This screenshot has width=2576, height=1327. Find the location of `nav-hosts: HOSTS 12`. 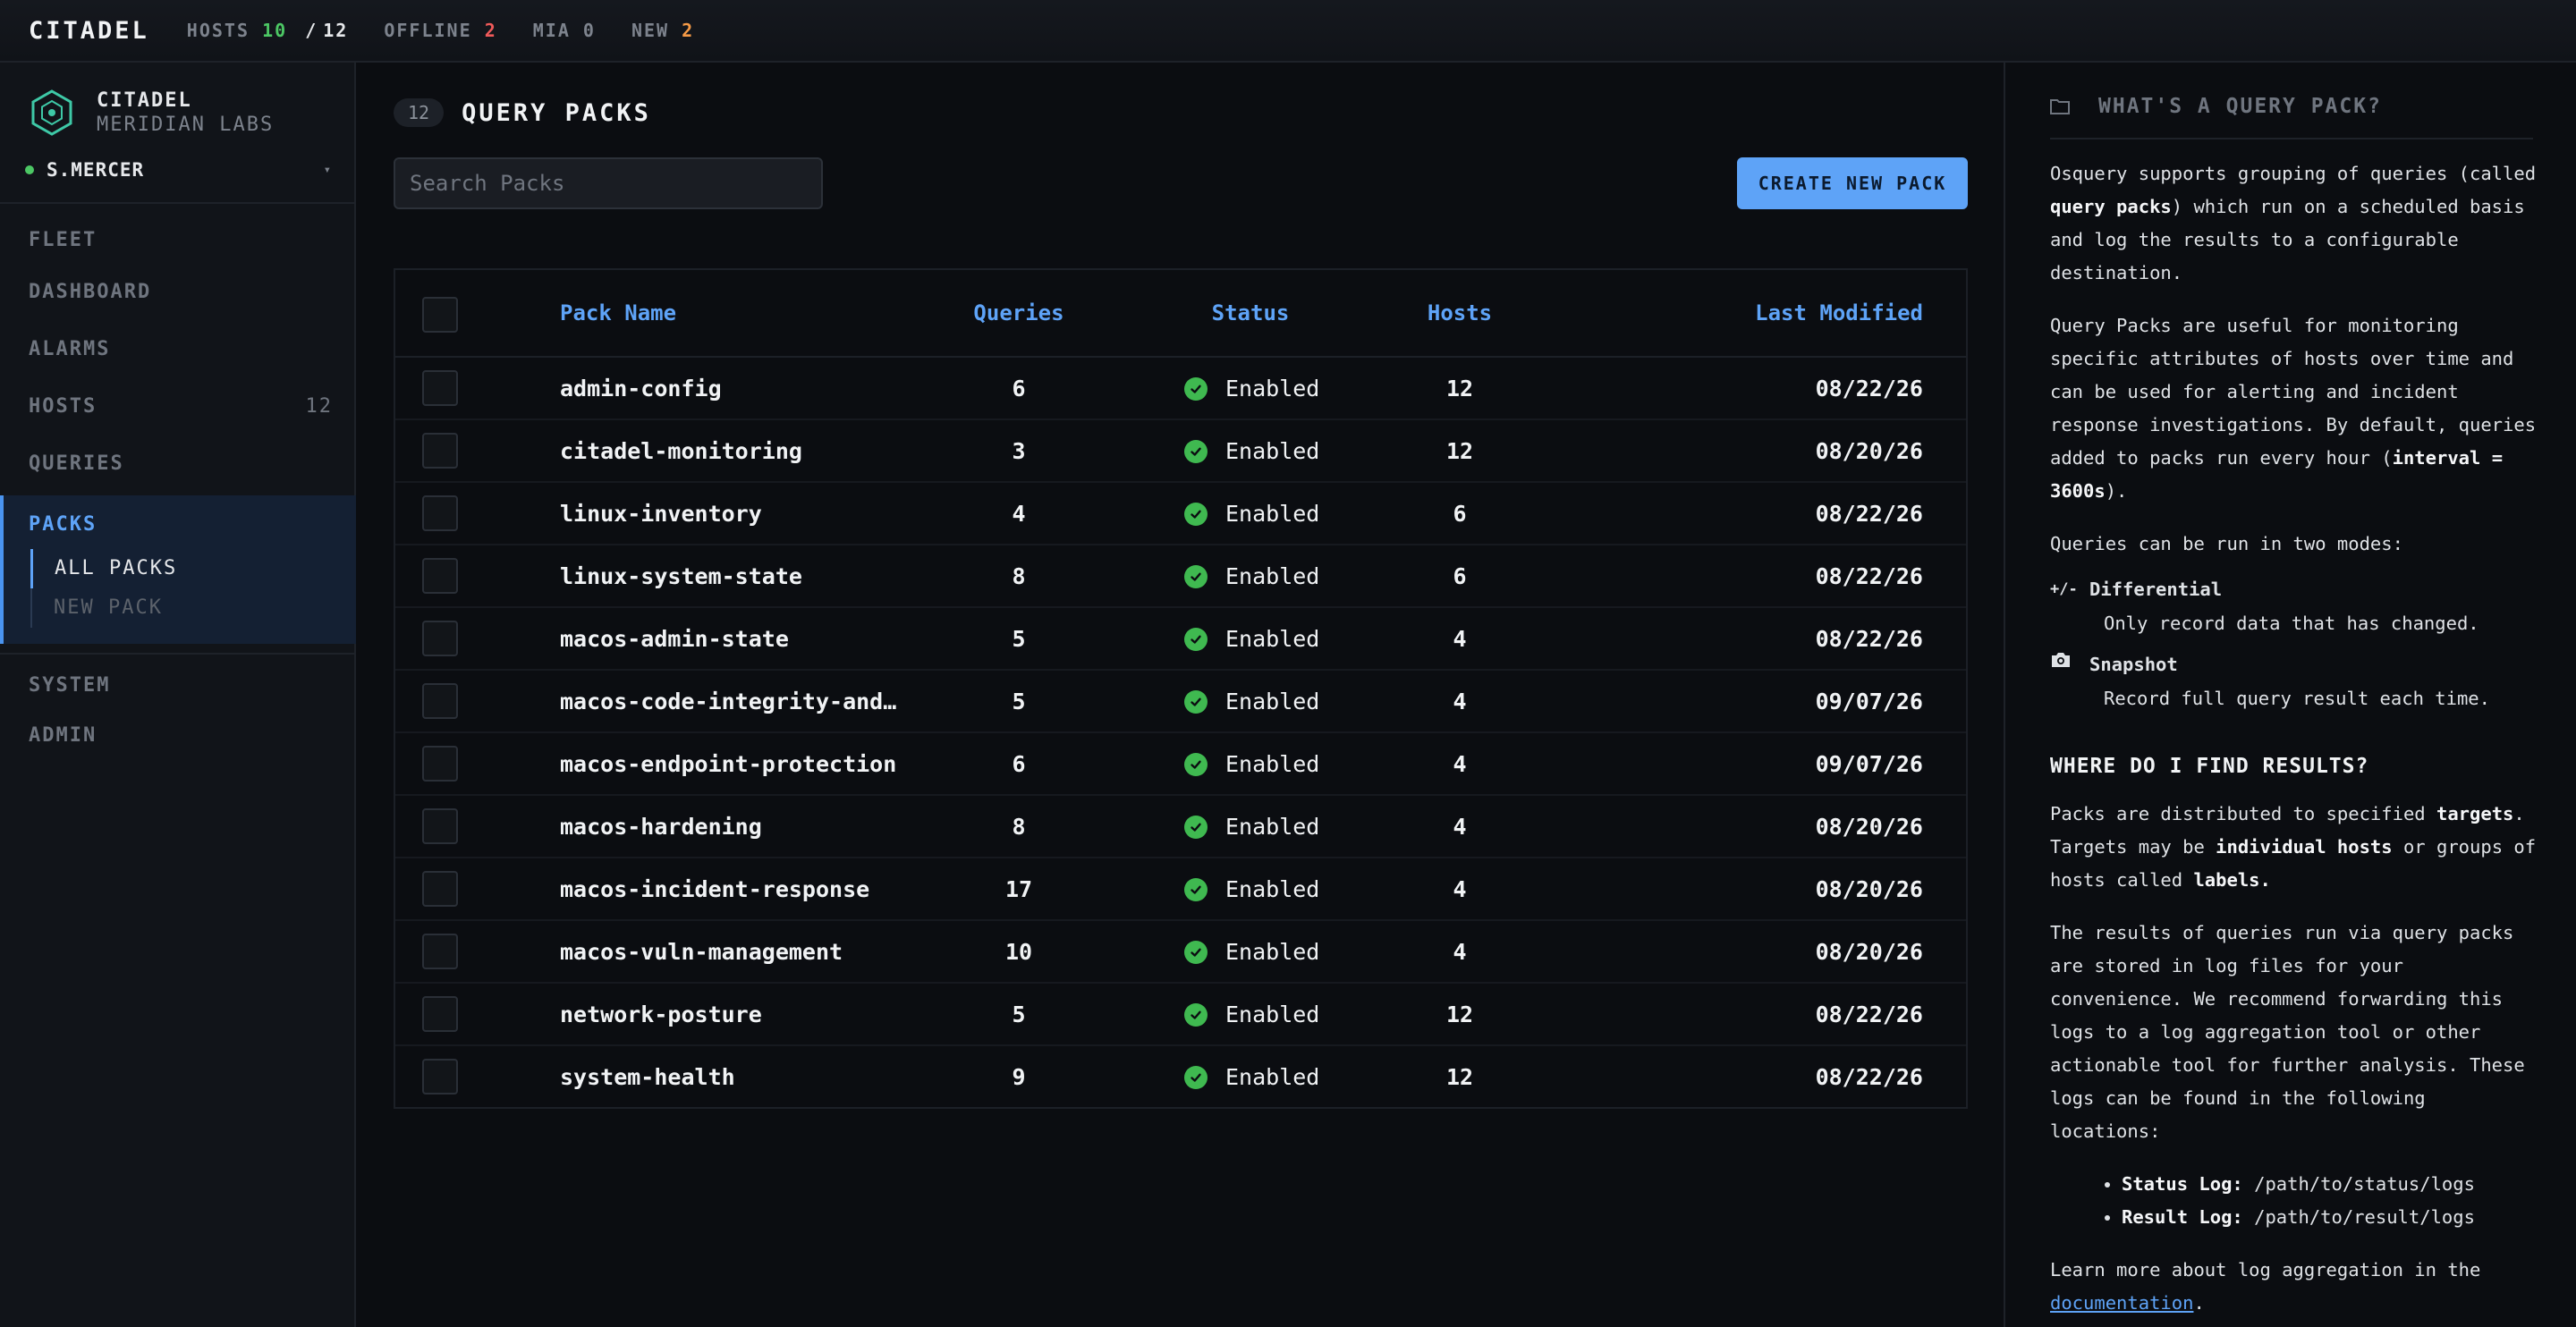

nav-hosts: HOSTS 12 is located at coordinates (181, 406).